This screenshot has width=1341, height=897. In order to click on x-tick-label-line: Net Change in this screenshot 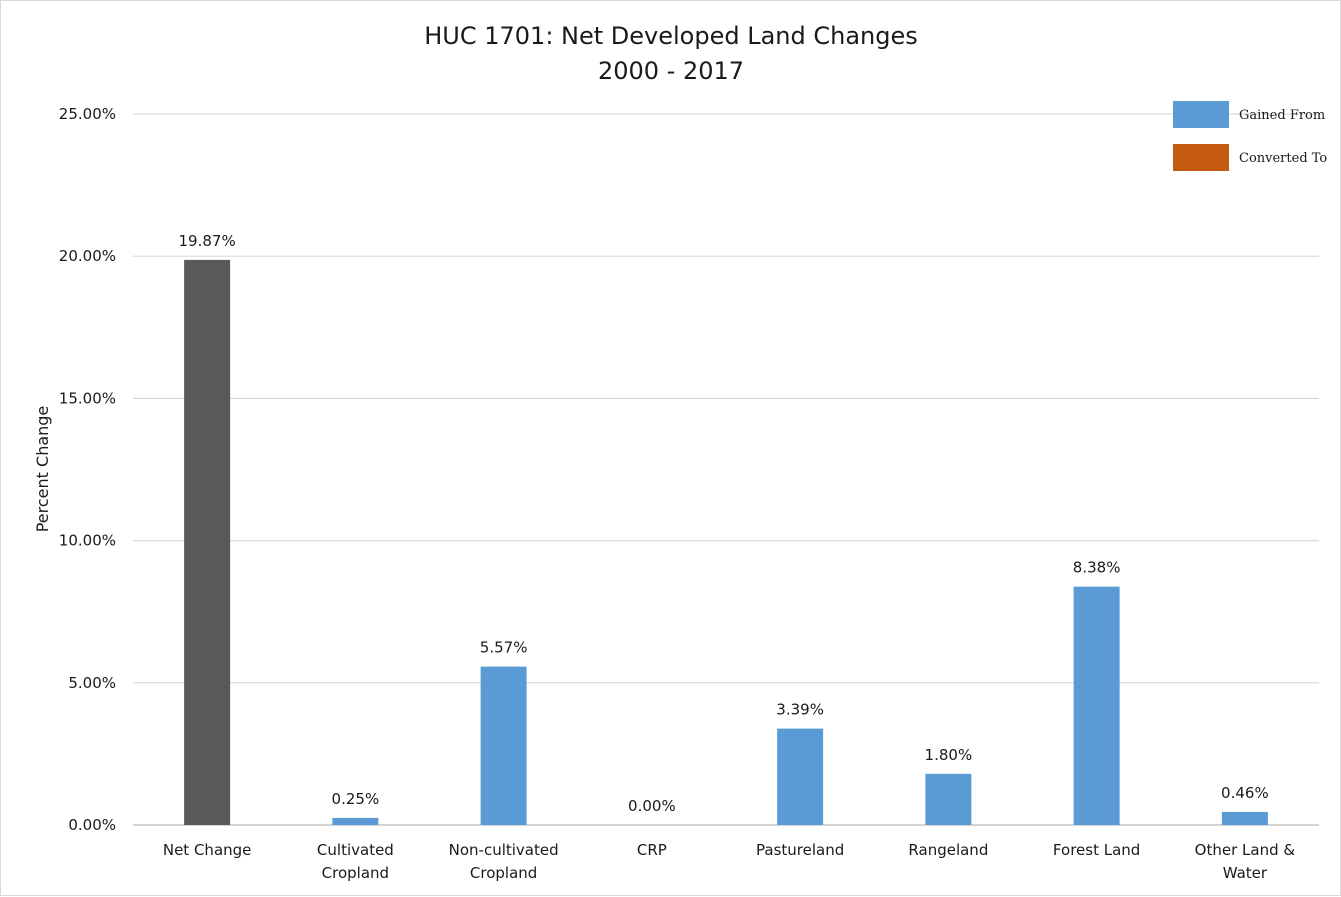, I will do `click(207, 850)`.